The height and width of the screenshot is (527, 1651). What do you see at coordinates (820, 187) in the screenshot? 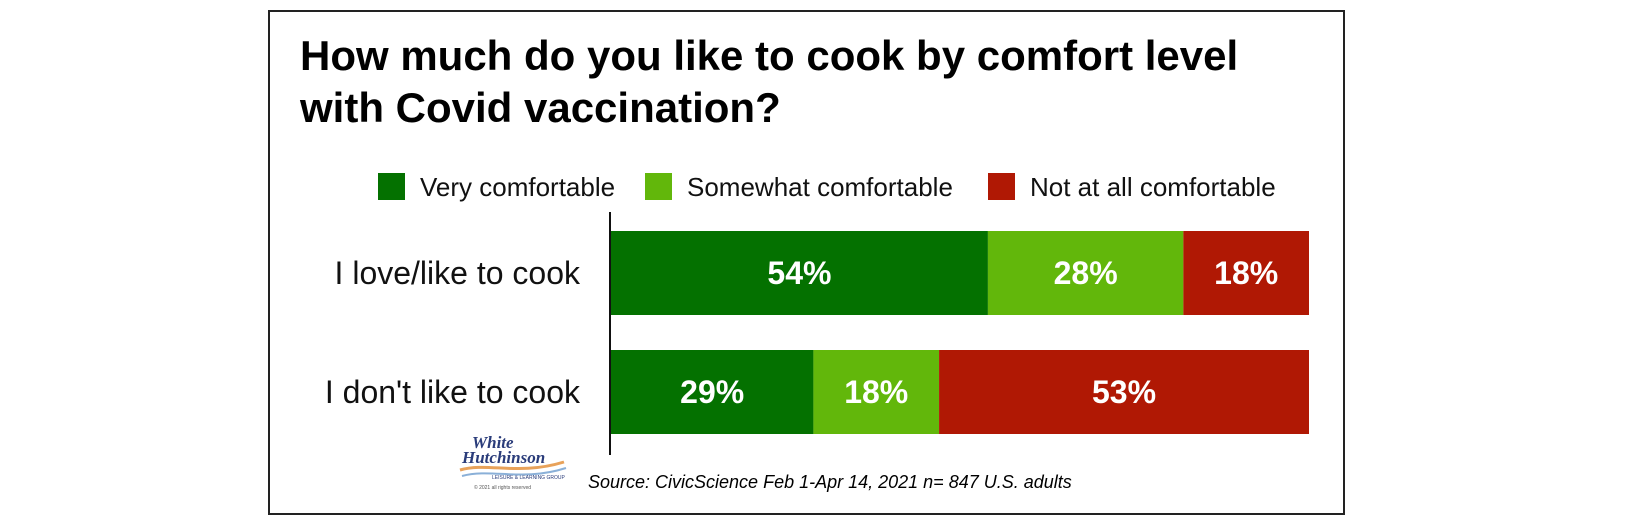
I see `legend-label-1: Somewhat comfortable` at bounding box center [820, 187].